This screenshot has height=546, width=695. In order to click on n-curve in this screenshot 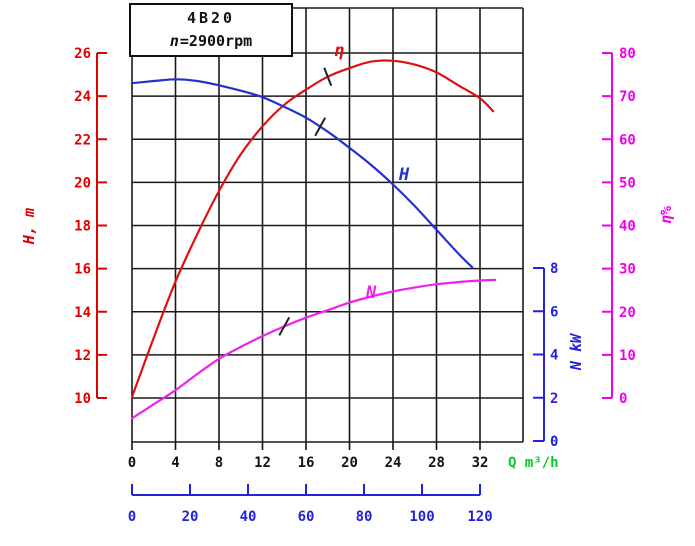, I will do `click(313, 349)`.